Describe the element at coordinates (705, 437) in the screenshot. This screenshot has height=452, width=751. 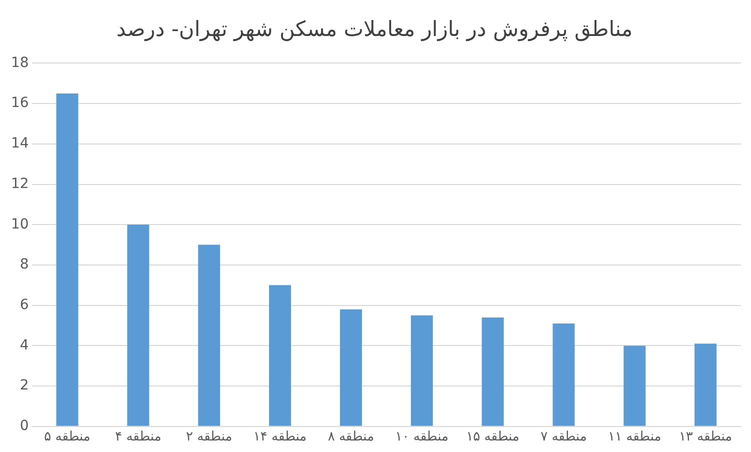
I see `x-tick-label: منطقه ۱۳` at that location.